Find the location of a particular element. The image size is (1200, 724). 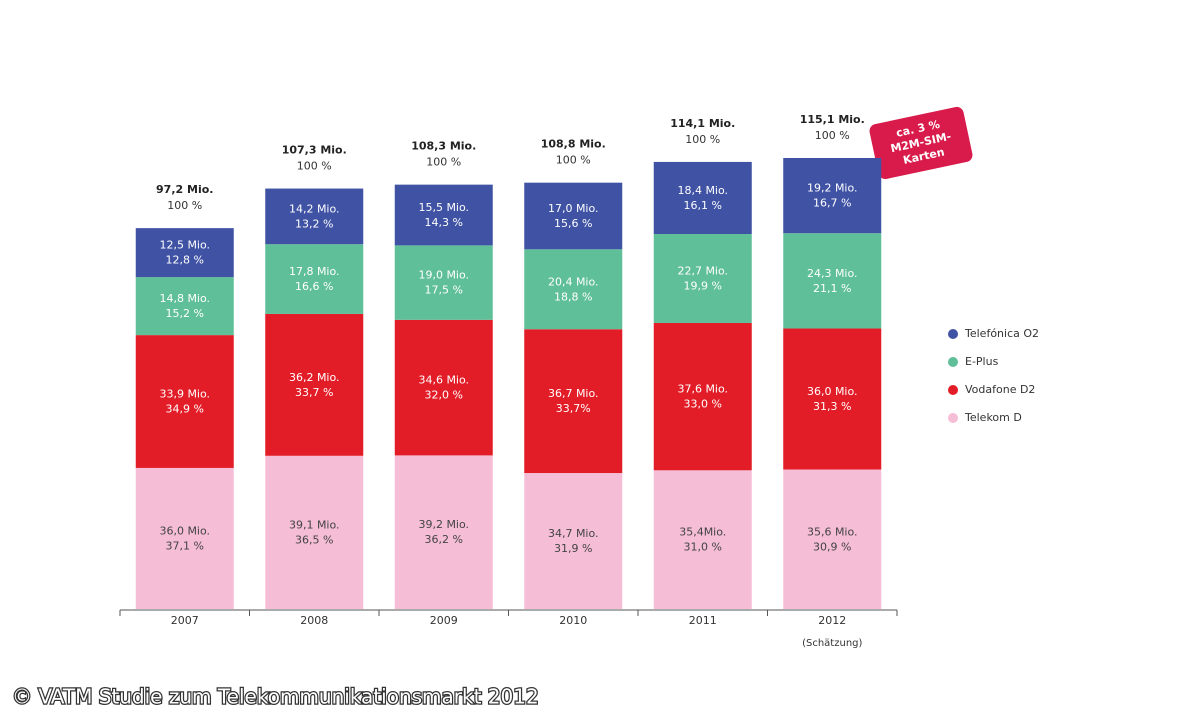

share-label: 19,9 % is located at coordinates (703, 285).